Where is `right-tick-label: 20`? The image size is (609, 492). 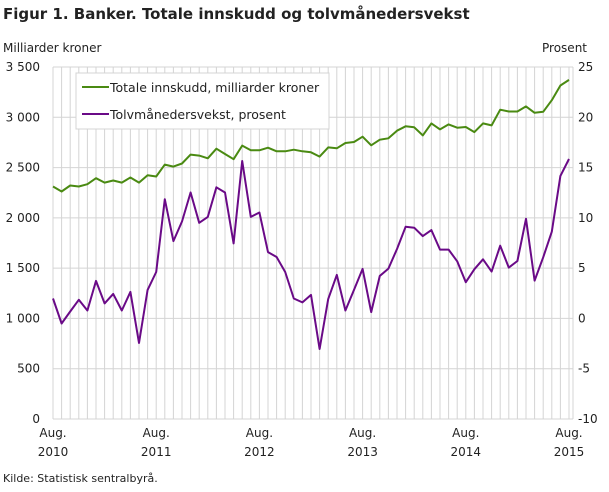
right-tick-label: 20 is located at coordinates (585, 117).